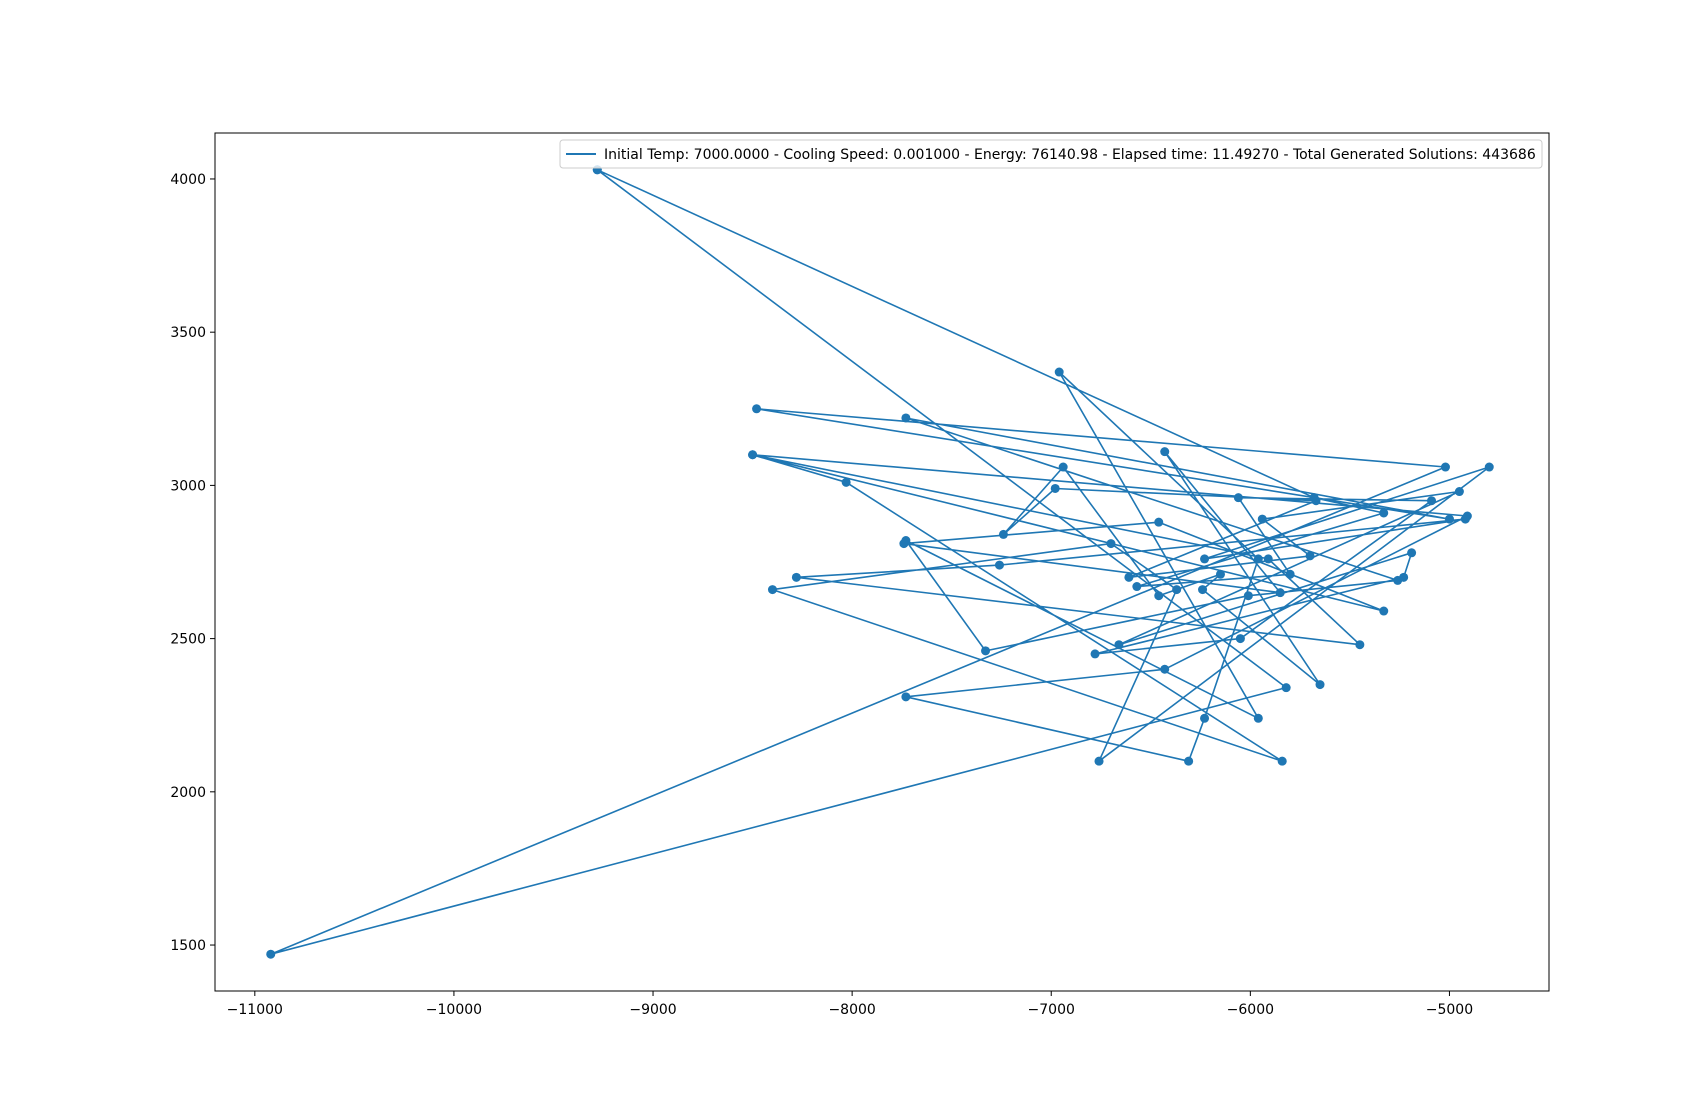 This screenshot has height=1100, width=1700. What do you see at coordinates (851, 1010) in the screenshot?
I see `x-tick-label: −8000` at bounding box center [851, 1010].